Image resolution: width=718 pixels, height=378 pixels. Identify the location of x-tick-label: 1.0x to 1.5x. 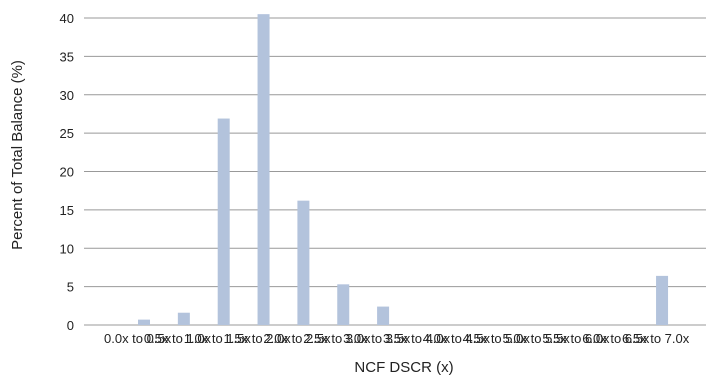
(218, 338).